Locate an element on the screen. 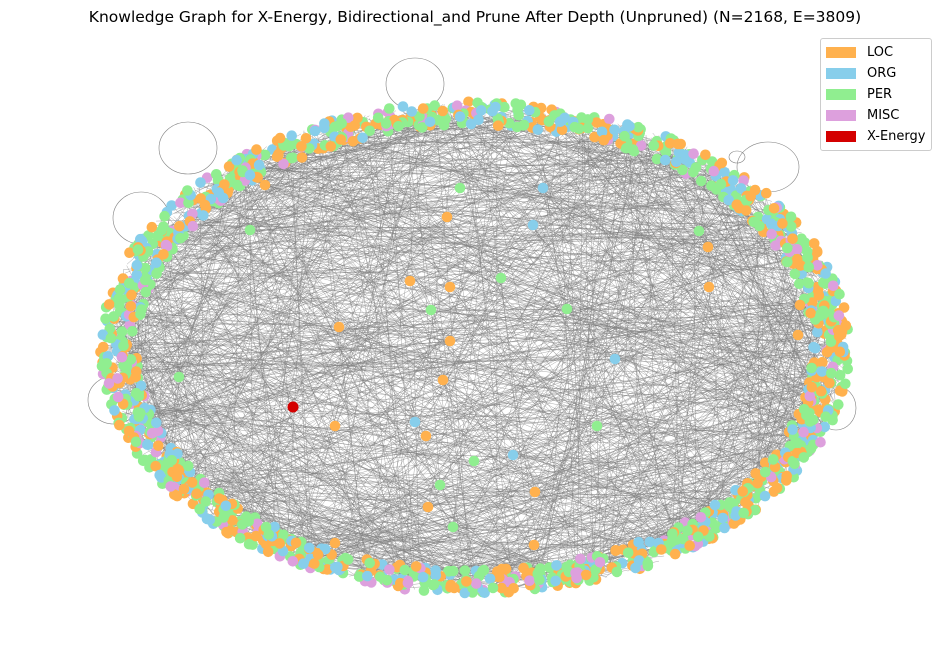  legend-swatch-org is located at coordinates (841, 73).